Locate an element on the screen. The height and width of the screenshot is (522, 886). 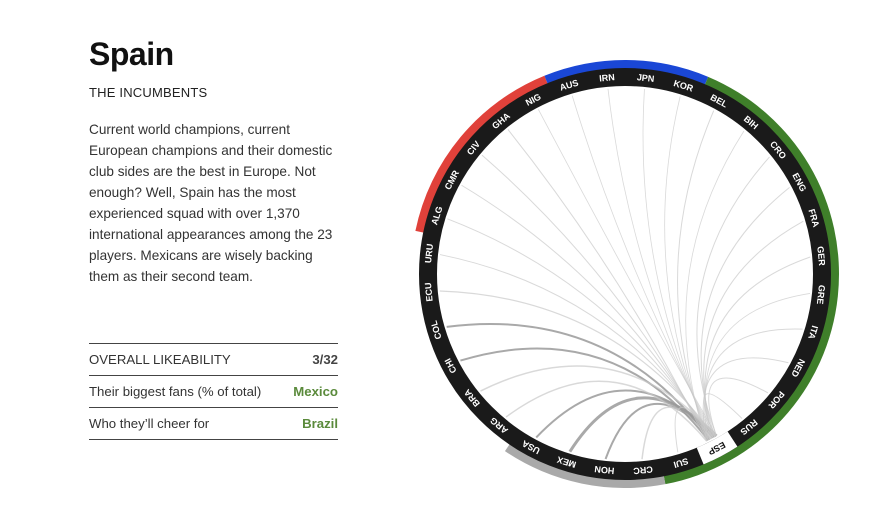
chord-link-bra is located at coordinates (598, 401).